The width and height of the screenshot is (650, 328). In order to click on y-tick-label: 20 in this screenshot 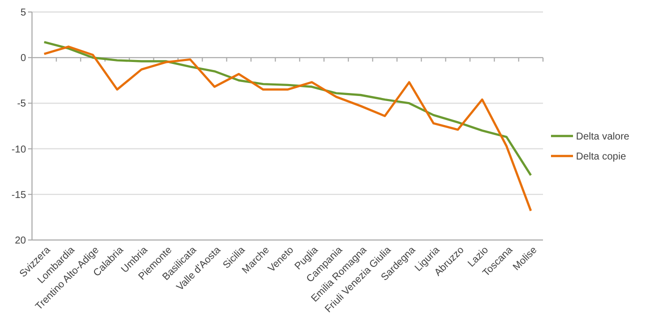, I will do `click(20, 241)`.